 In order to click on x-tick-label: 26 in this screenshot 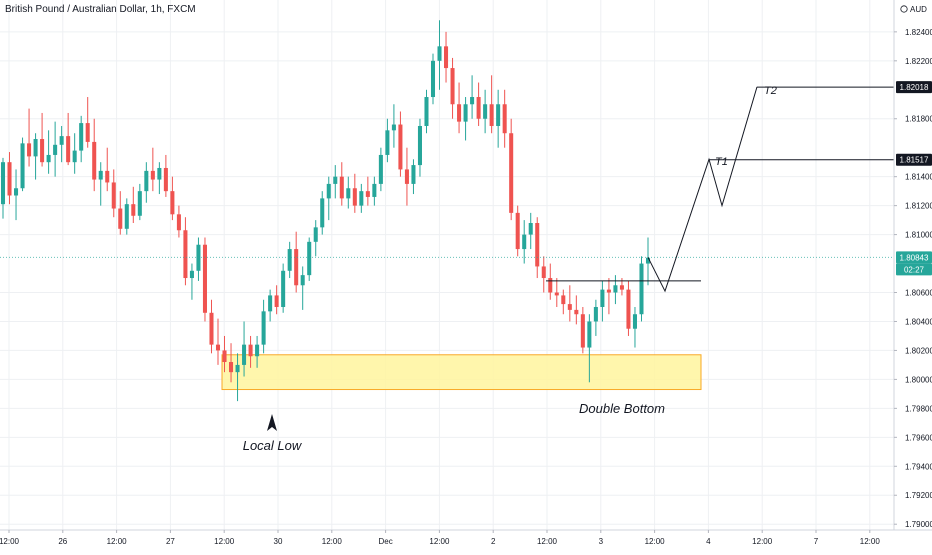, I will do `click(62, 541)`.